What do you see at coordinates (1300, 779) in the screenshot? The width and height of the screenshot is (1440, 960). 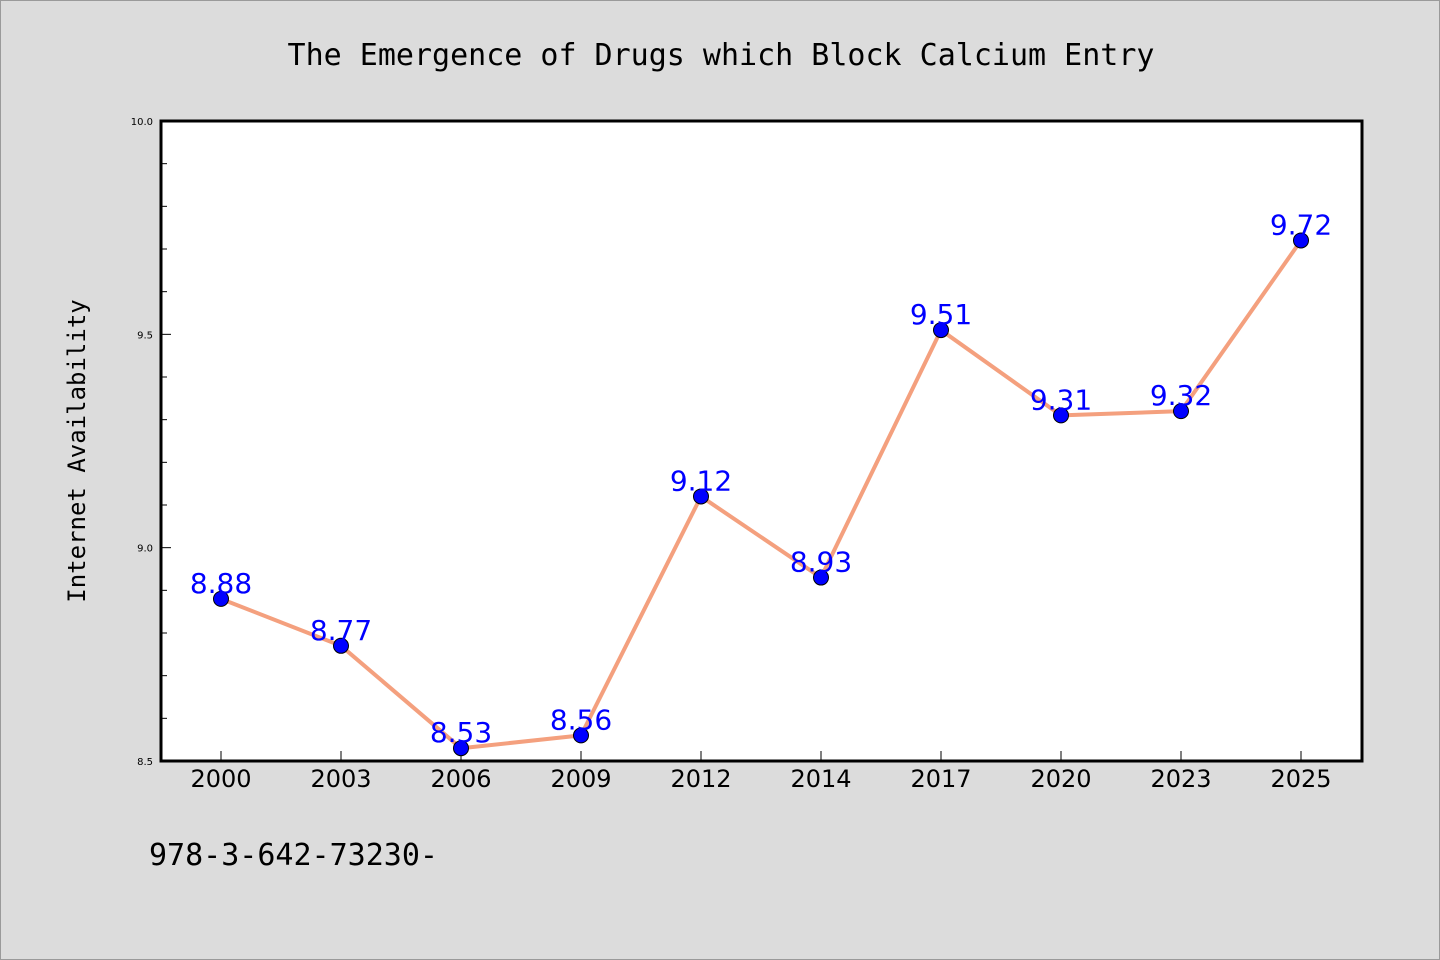 I see `x-tick-label: 2025` at bounding box center [1300, 779].